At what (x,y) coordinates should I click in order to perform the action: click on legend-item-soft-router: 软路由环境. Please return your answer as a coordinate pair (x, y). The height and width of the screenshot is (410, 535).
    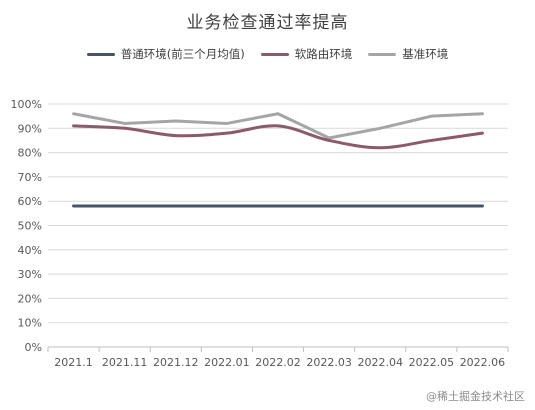
    Looking at the image, I should click on (306, 54).